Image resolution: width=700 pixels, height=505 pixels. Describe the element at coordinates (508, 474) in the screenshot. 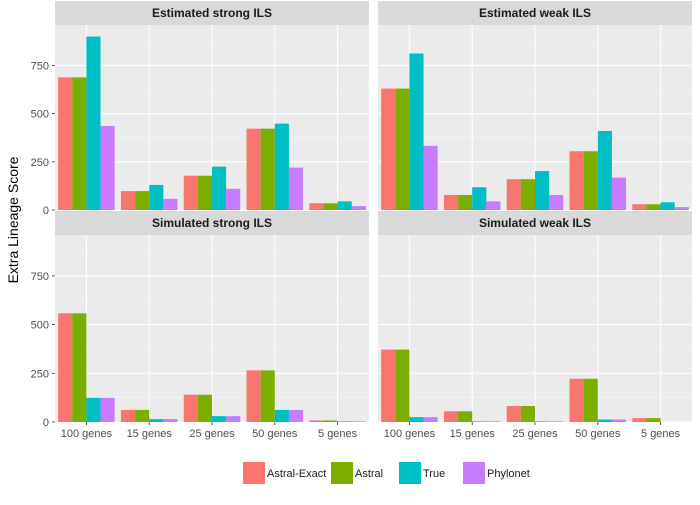

I see `legend-label: Phylonet` at that location.